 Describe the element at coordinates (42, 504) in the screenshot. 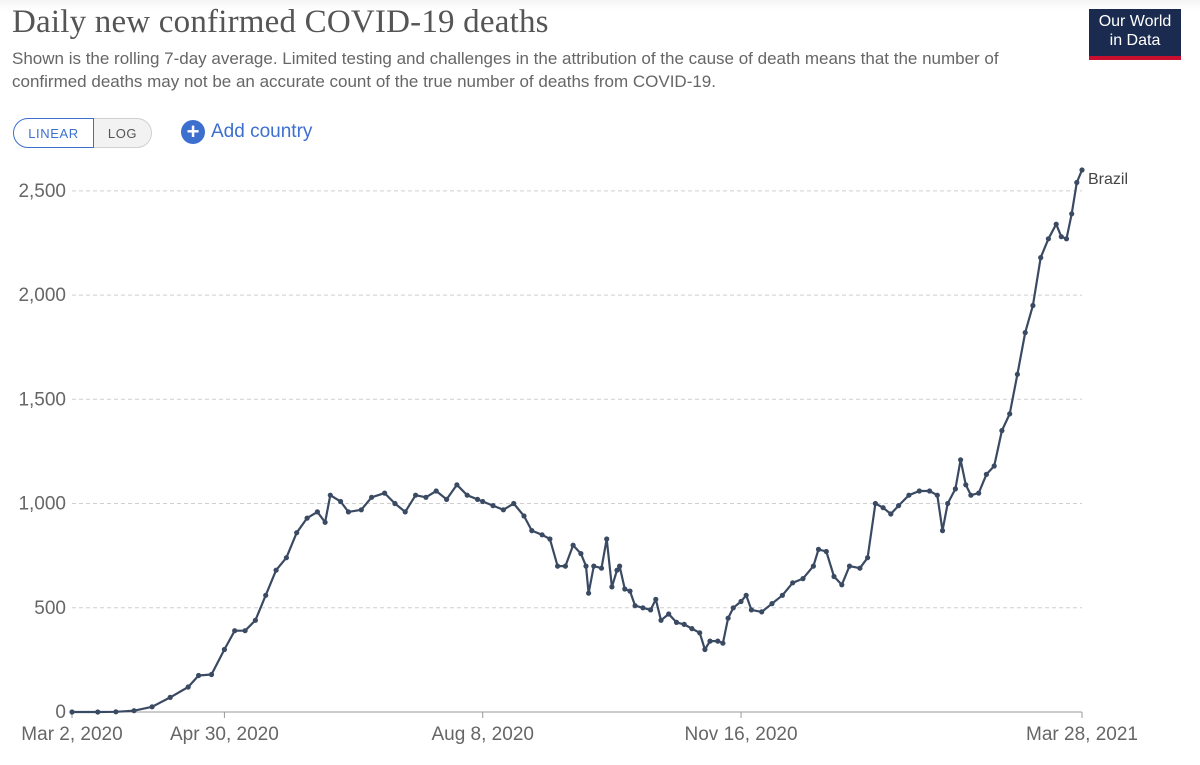

I see `y-tick-label: 1,000` at that location.